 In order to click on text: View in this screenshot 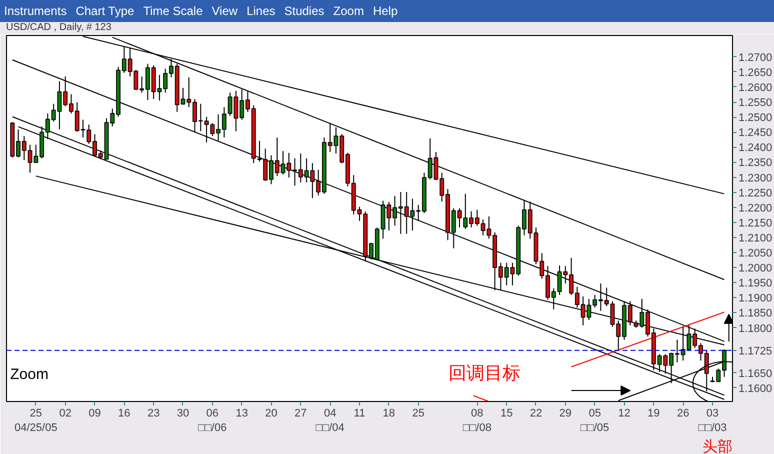, I will do `click(225, 11)`.